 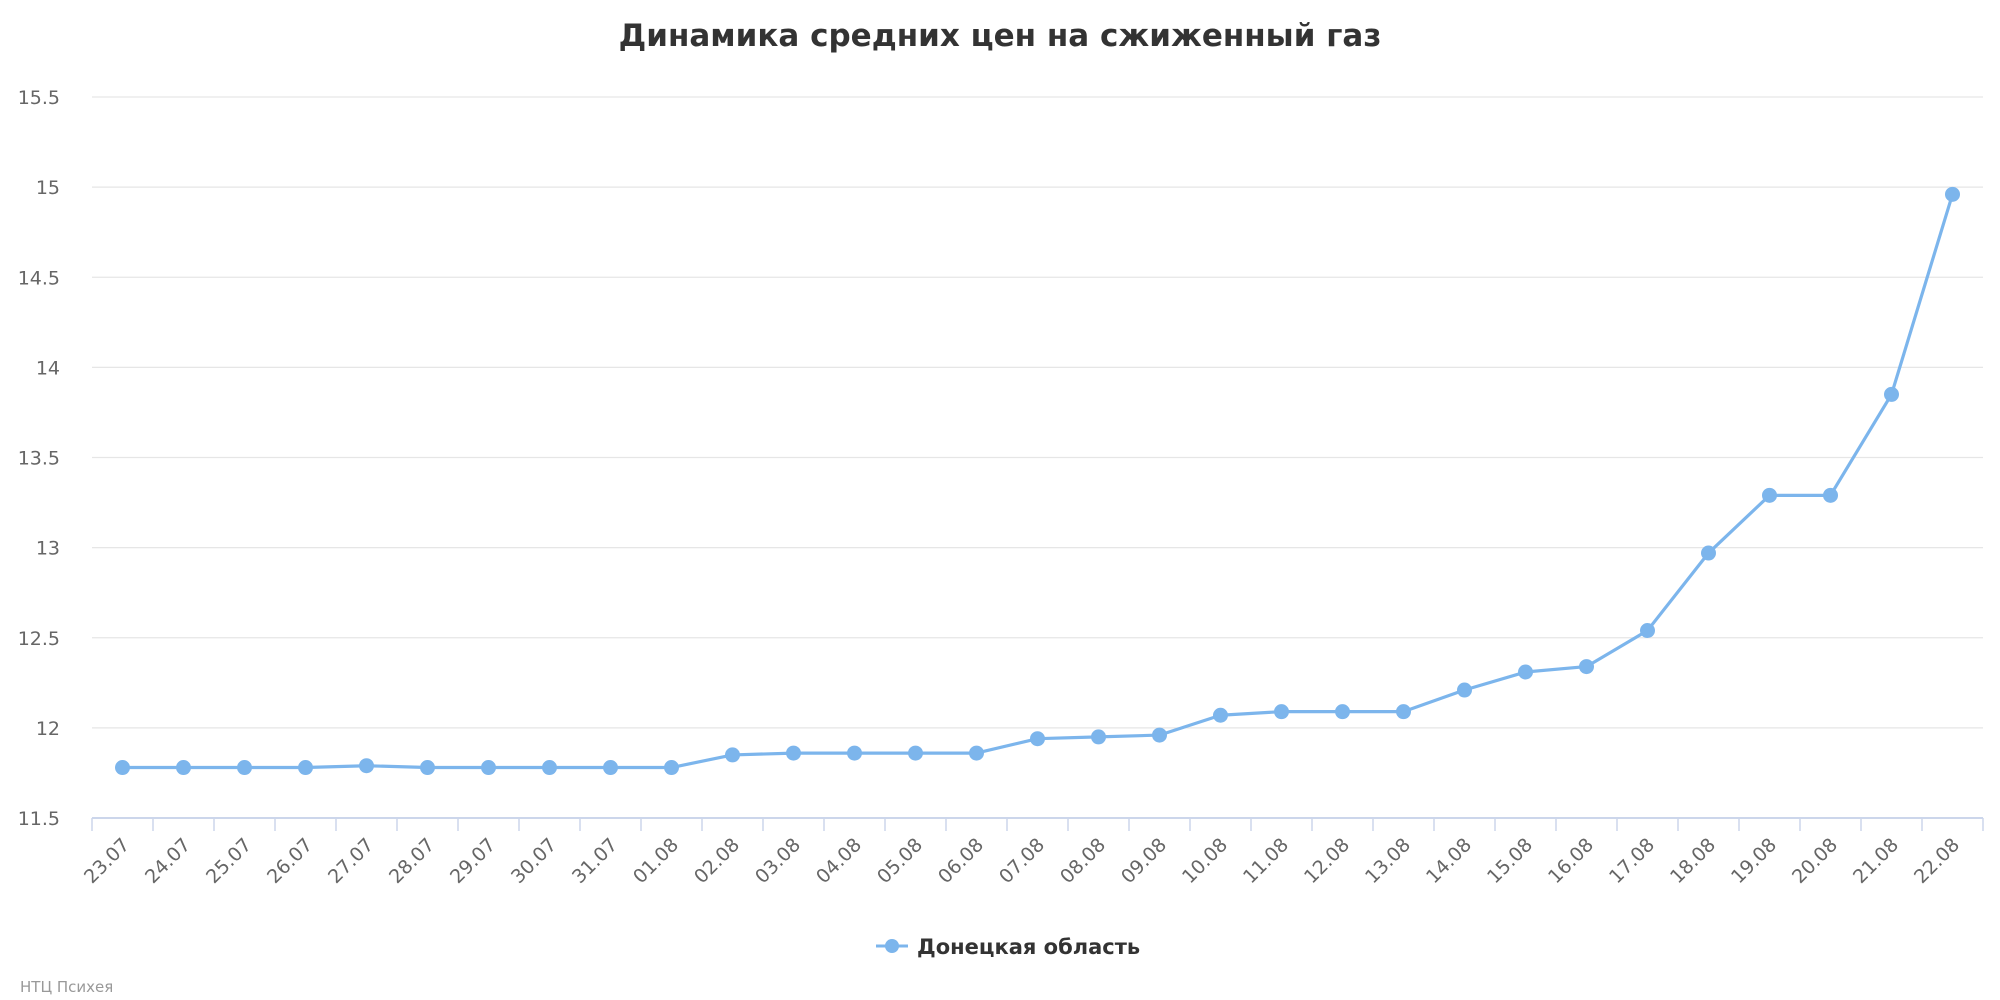 I want to click on y-tick-label: 14.5, so click(x=39, y=278).